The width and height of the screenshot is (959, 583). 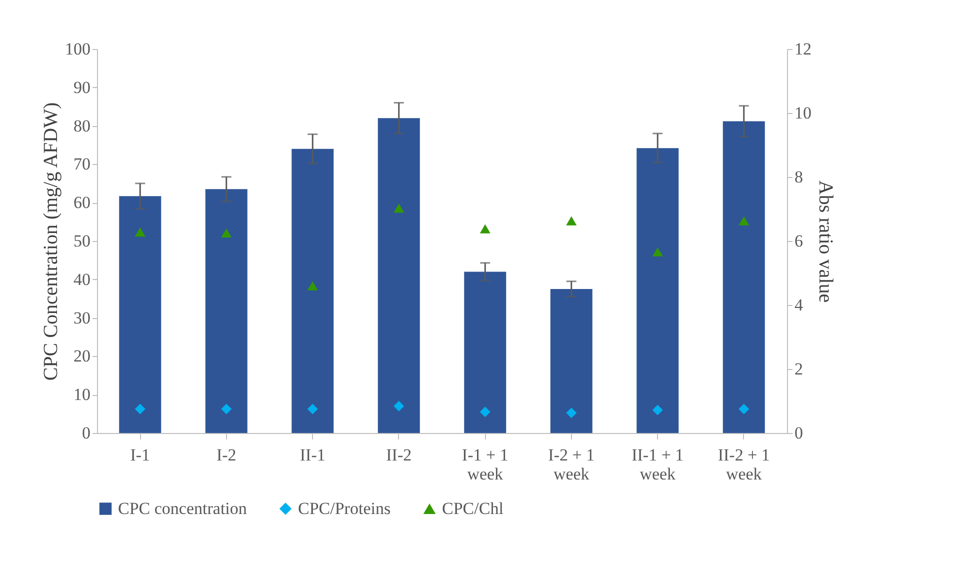 What do you see at coordinates (744, 465) in the screenshot?
I see `x-tick-label: II-2 + 1 week` at bounding box center [744, 465].